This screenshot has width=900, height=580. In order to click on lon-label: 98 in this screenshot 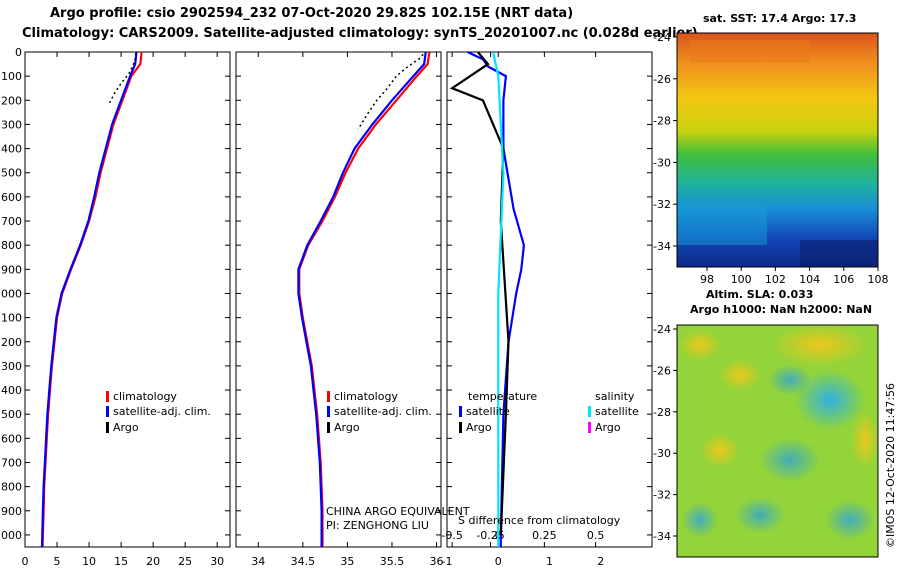, I will do `click(707, 279)`.